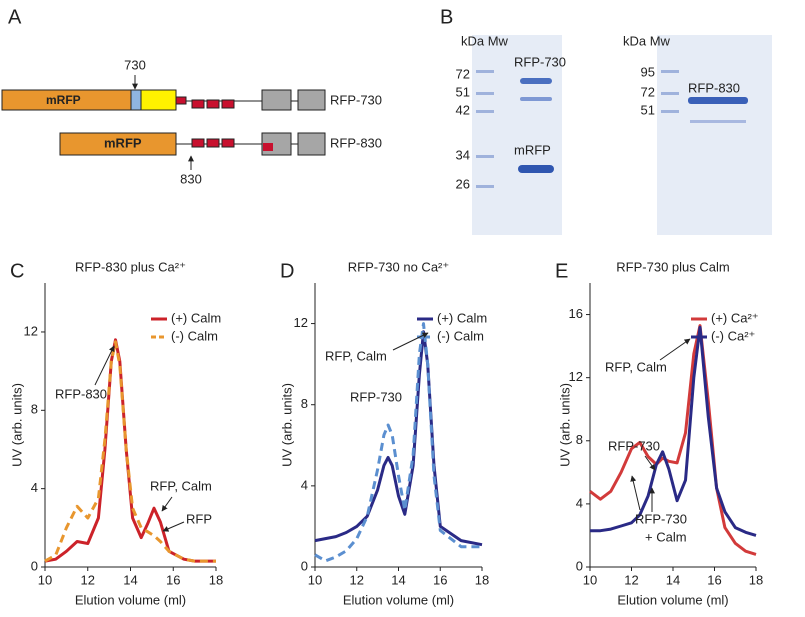 The image size is (805, 617). Describe the element at coordinates (130, 266) in the screenshot. I see `chart-title: RFP-830 plus Ca²⁺` at that location.